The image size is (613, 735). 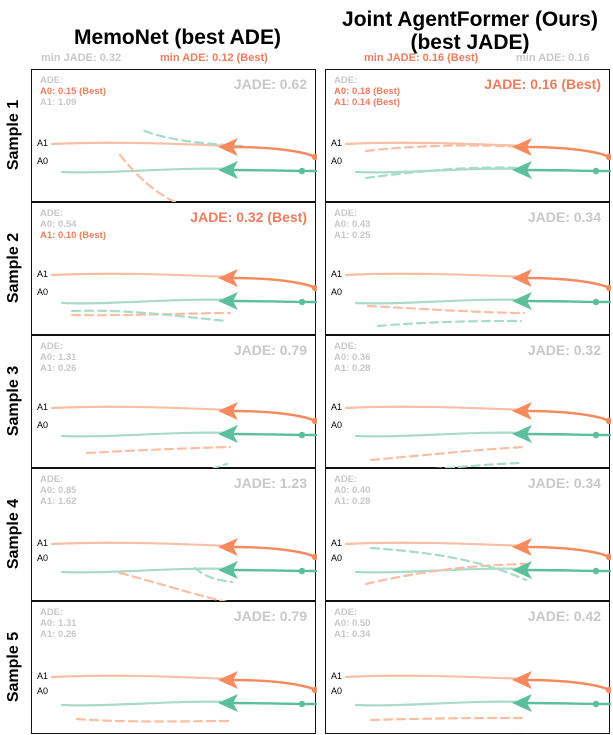 I want to click on ade-a0: A0: 0.18 (Best), so click(x=367, y=91).